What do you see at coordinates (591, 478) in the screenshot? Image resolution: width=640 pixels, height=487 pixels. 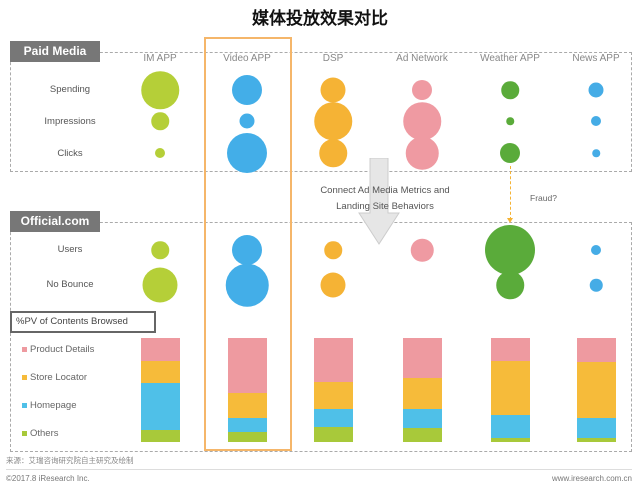 I see `website: www.iresearch.com.cn` at bounding box center [591, 478].